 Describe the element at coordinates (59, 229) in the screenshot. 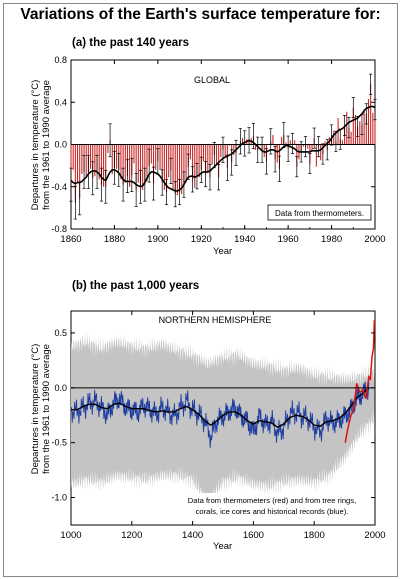

I see `y-tick-label: -0.8` at that location.